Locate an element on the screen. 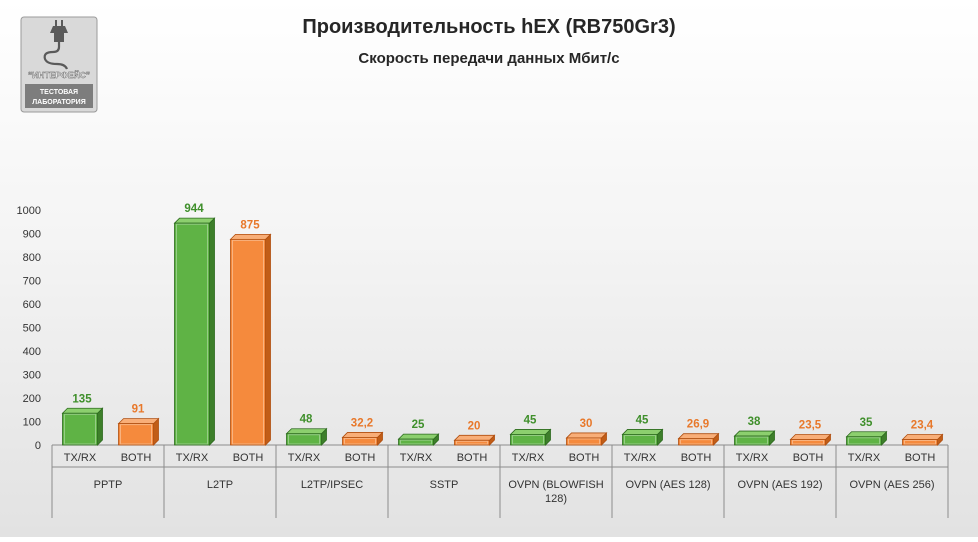 The width and height of the screenshot is (978, 542). logo-line1: ТЕСТОВАЯ is located at coordinates (59, 92).